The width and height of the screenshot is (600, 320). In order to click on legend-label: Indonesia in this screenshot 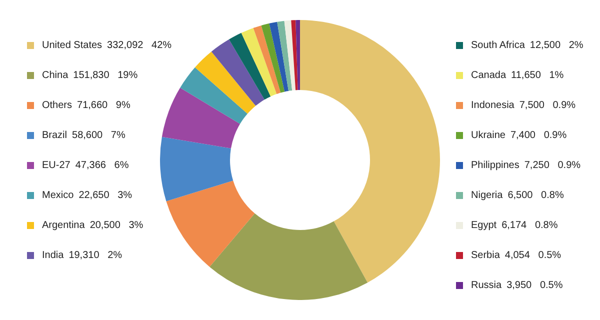, I will do `click(492, 105)`.